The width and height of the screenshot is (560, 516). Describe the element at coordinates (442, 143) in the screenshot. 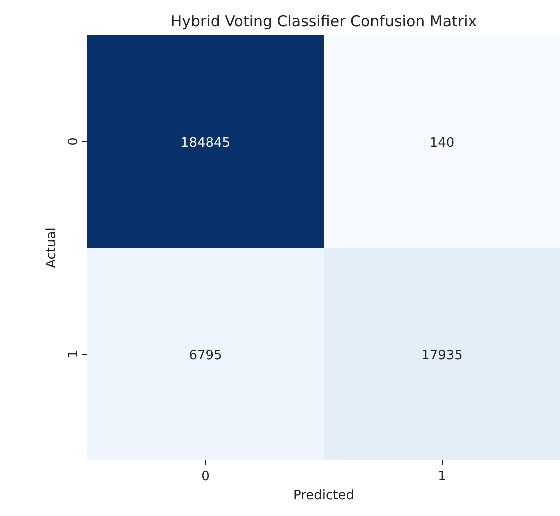

I see `data-label: 140` at that location.